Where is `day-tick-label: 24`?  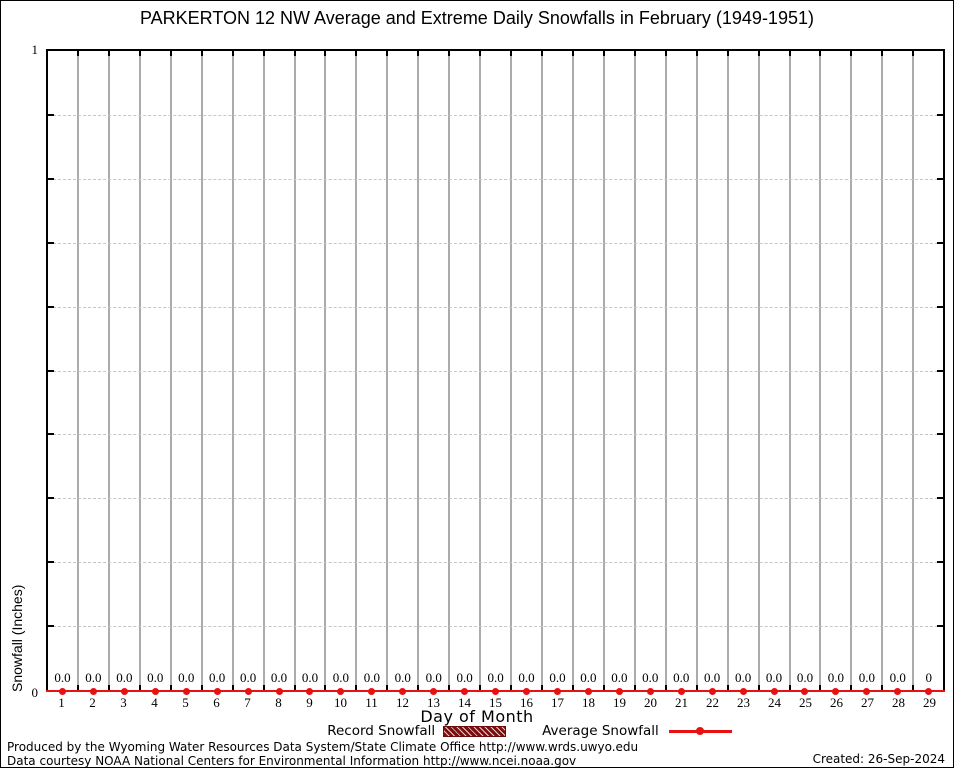
day-tick-label: 24 is located at coordinates (774, 702).